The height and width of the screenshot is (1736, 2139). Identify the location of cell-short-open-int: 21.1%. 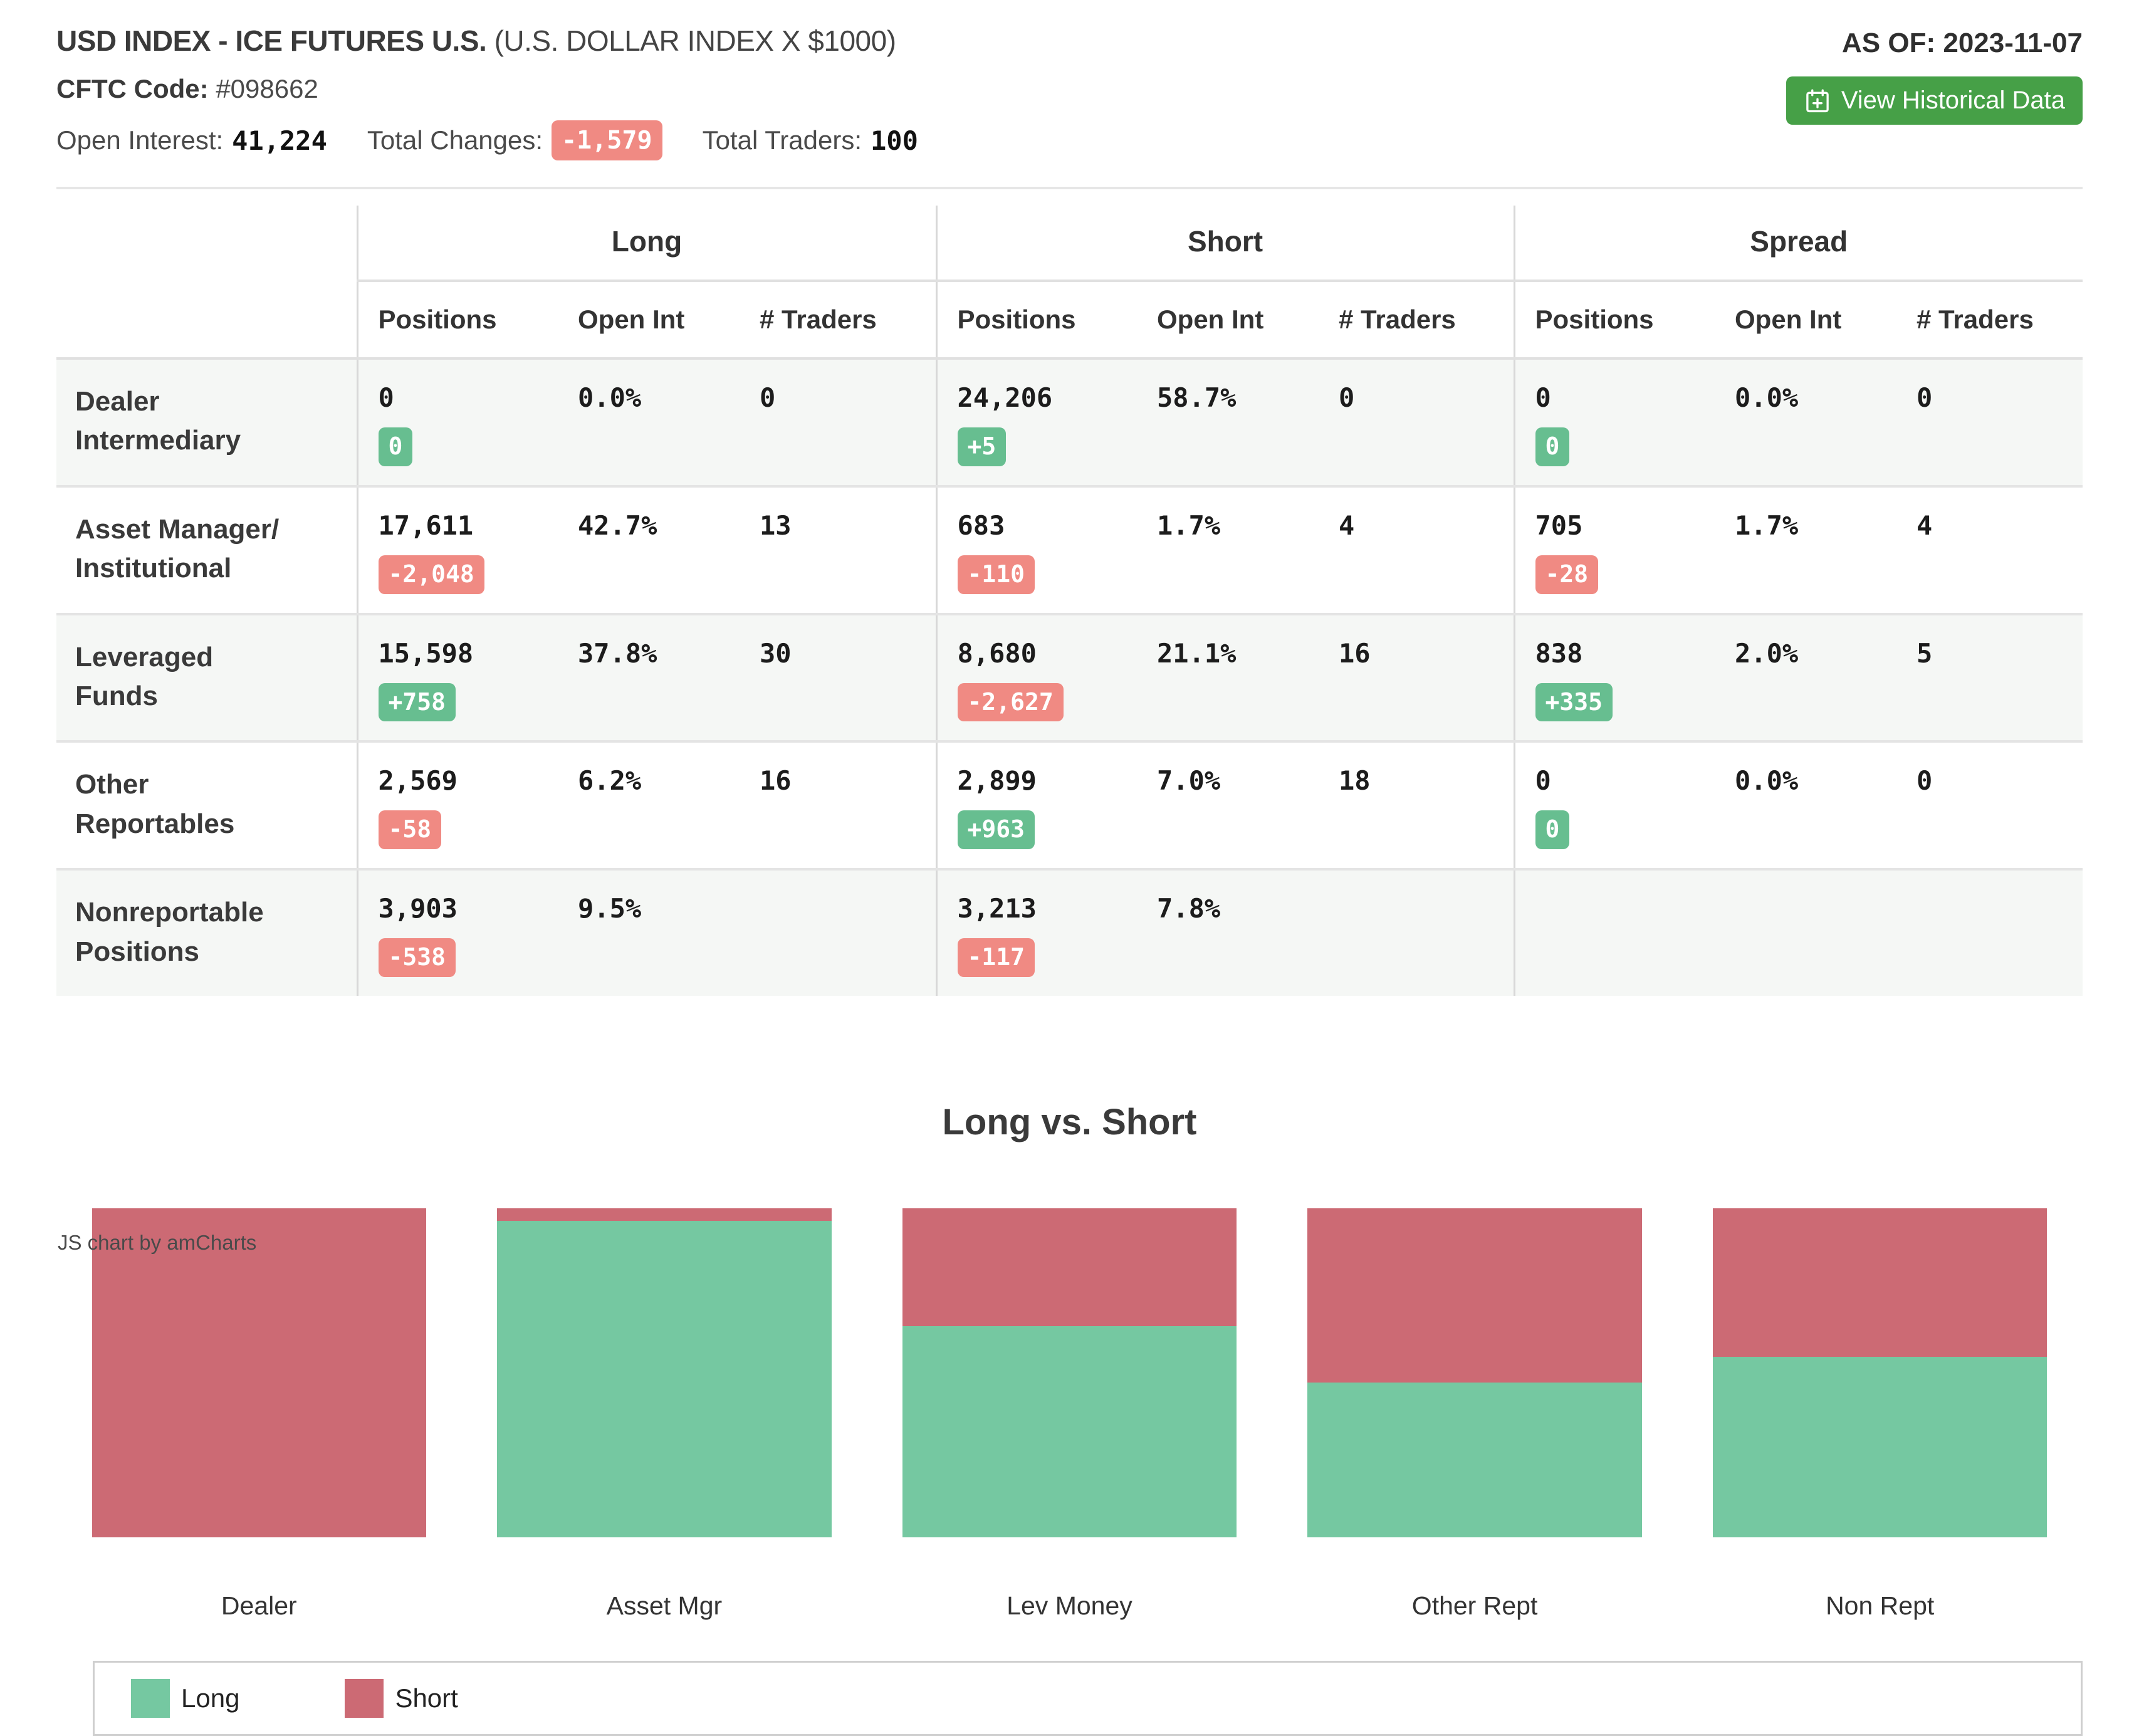
(1228, 678).